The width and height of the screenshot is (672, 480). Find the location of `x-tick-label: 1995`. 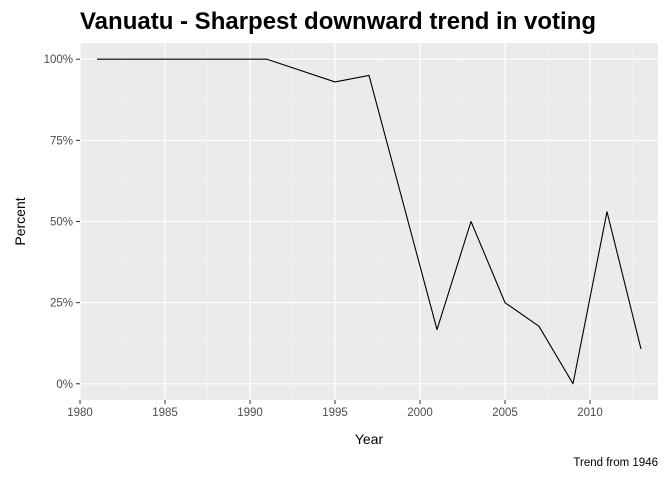

x-tick-label: 1995 is located at coordinates (335, 413).